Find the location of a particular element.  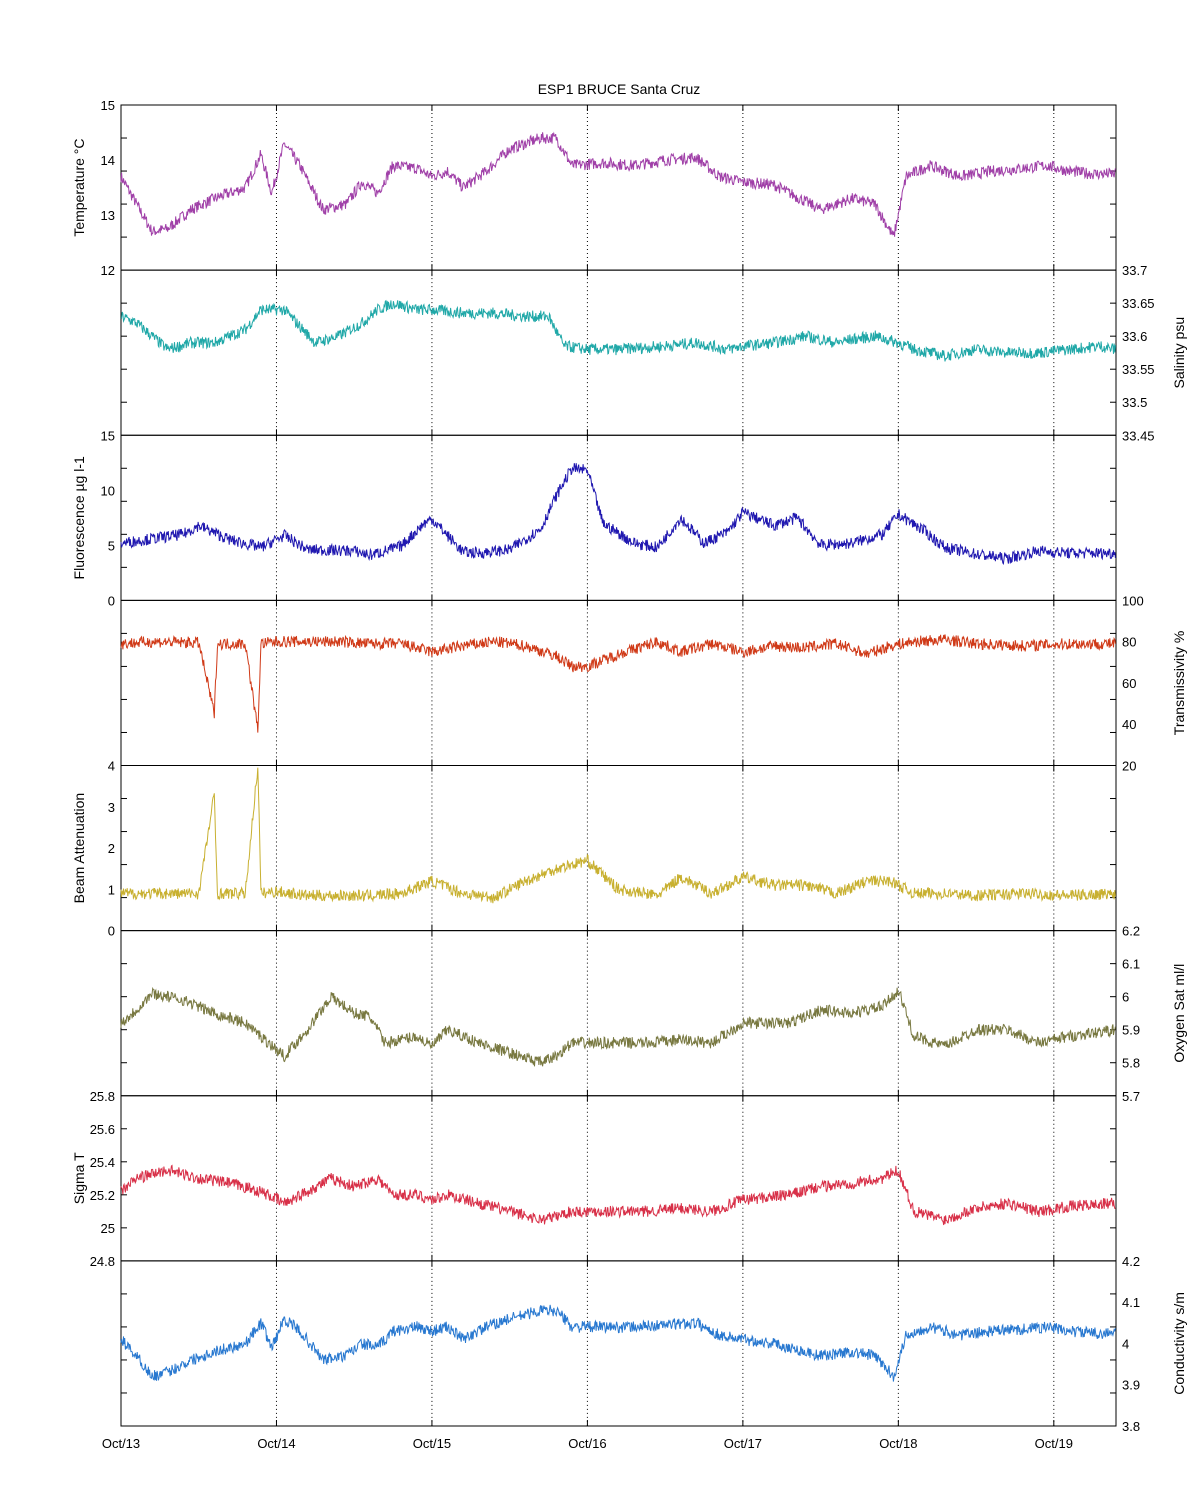

y-tick-label: 33.7 is located at coordinates (1134, 270).